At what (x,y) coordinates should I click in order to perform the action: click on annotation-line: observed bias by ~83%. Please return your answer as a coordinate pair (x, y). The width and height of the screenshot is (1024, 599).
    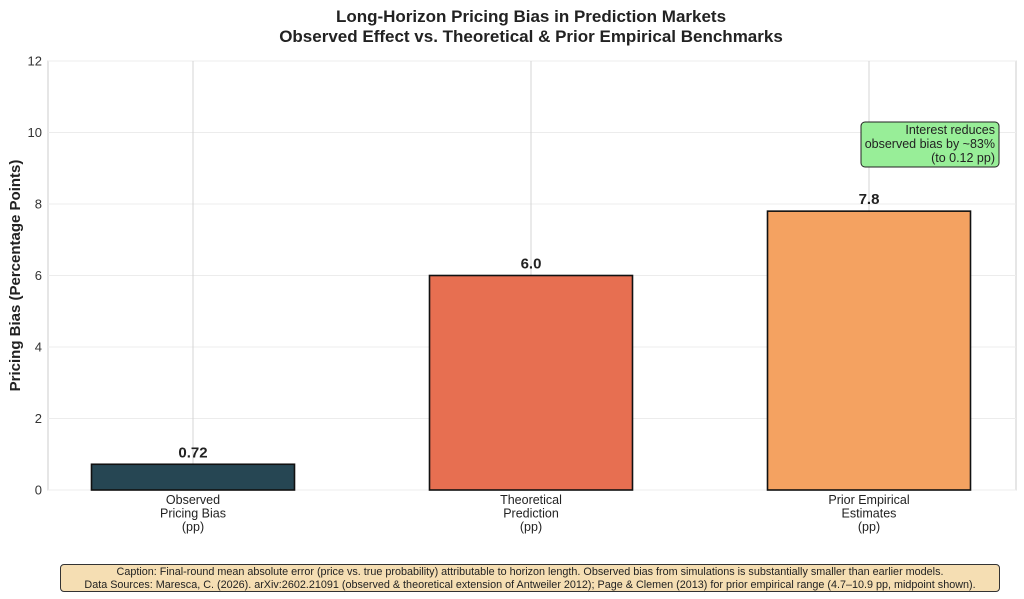
    Looking at the image, I should click on (930, 144).